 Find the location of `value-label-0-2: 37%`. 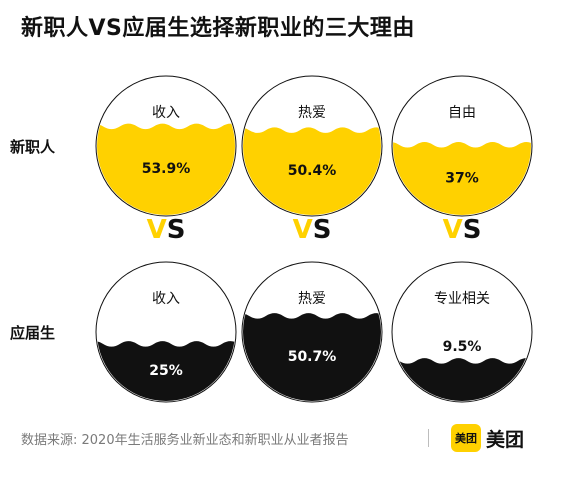

value-label-0-2: 37% is located at coordinates (462, 178).